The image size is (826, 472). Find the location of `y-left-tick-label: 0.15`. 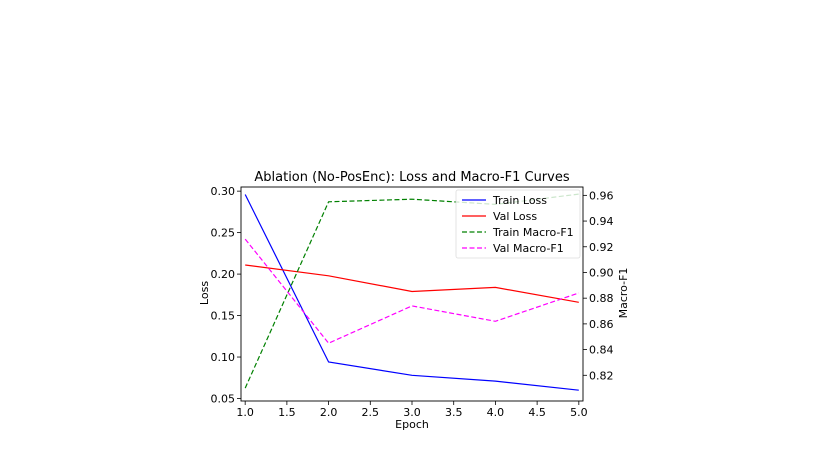

y-left-tick-label: 0.15 is located at coordinates (223, 316).